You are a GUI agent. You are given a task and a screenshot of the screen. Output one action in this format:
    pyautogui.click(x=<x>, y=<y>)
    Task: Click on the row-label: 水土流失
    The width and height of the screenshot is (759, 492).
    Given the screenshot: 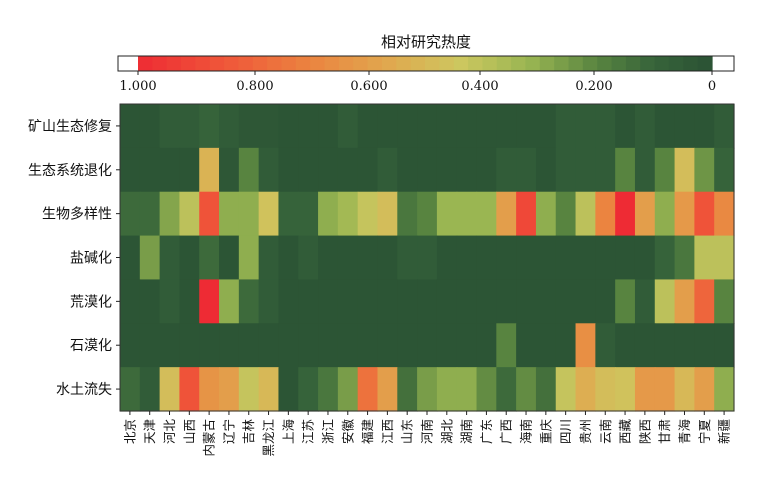 What is the action you would take?
    pyautogui.click(x=84, y=390)
    